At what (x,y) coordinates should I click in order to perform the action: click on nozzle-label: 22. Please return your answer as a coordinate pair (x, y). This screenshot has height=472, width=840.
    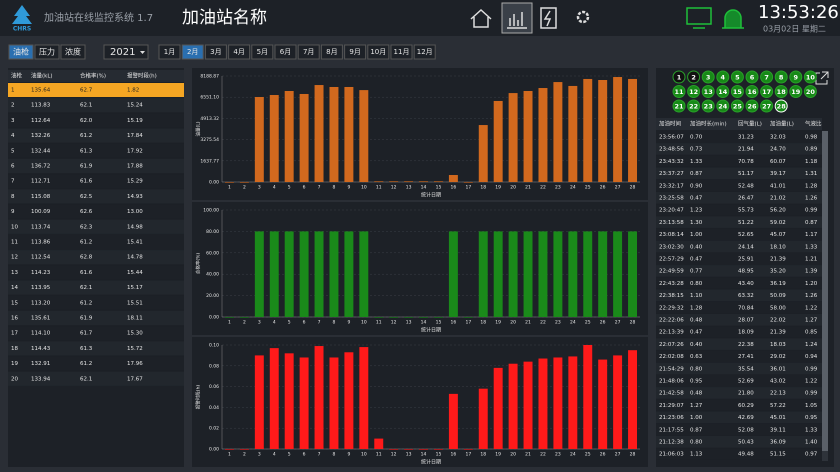
    Looking at the image, I should click on (693, 106).